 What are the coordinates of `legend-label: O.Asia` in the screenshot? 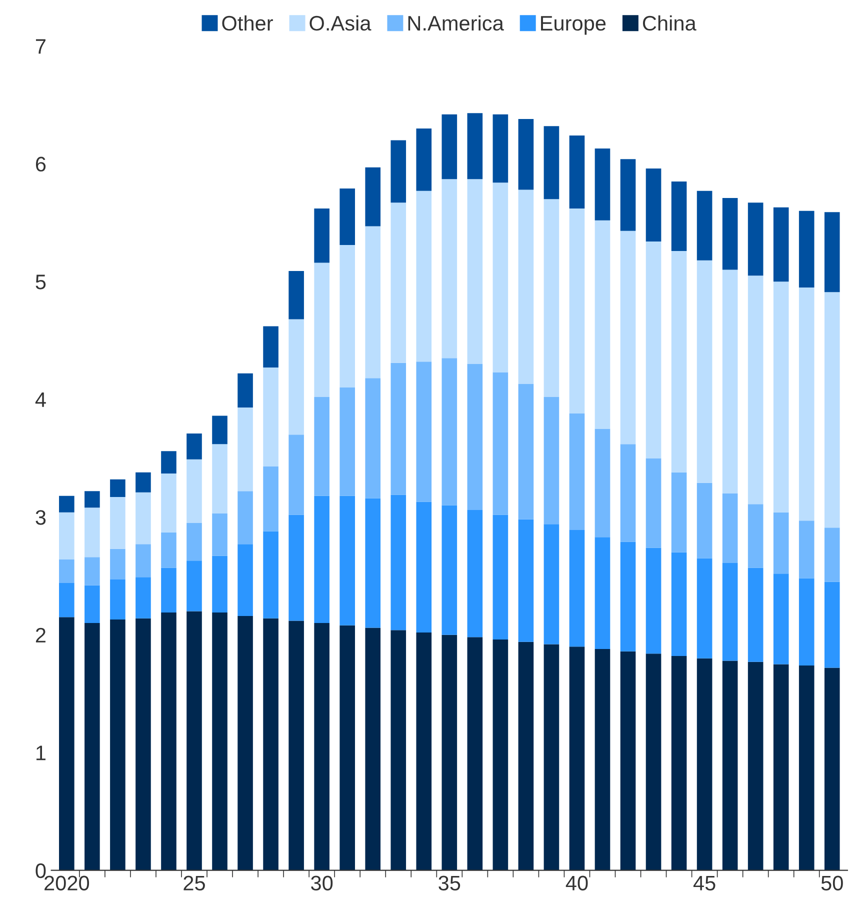 It's located at (341, 23).